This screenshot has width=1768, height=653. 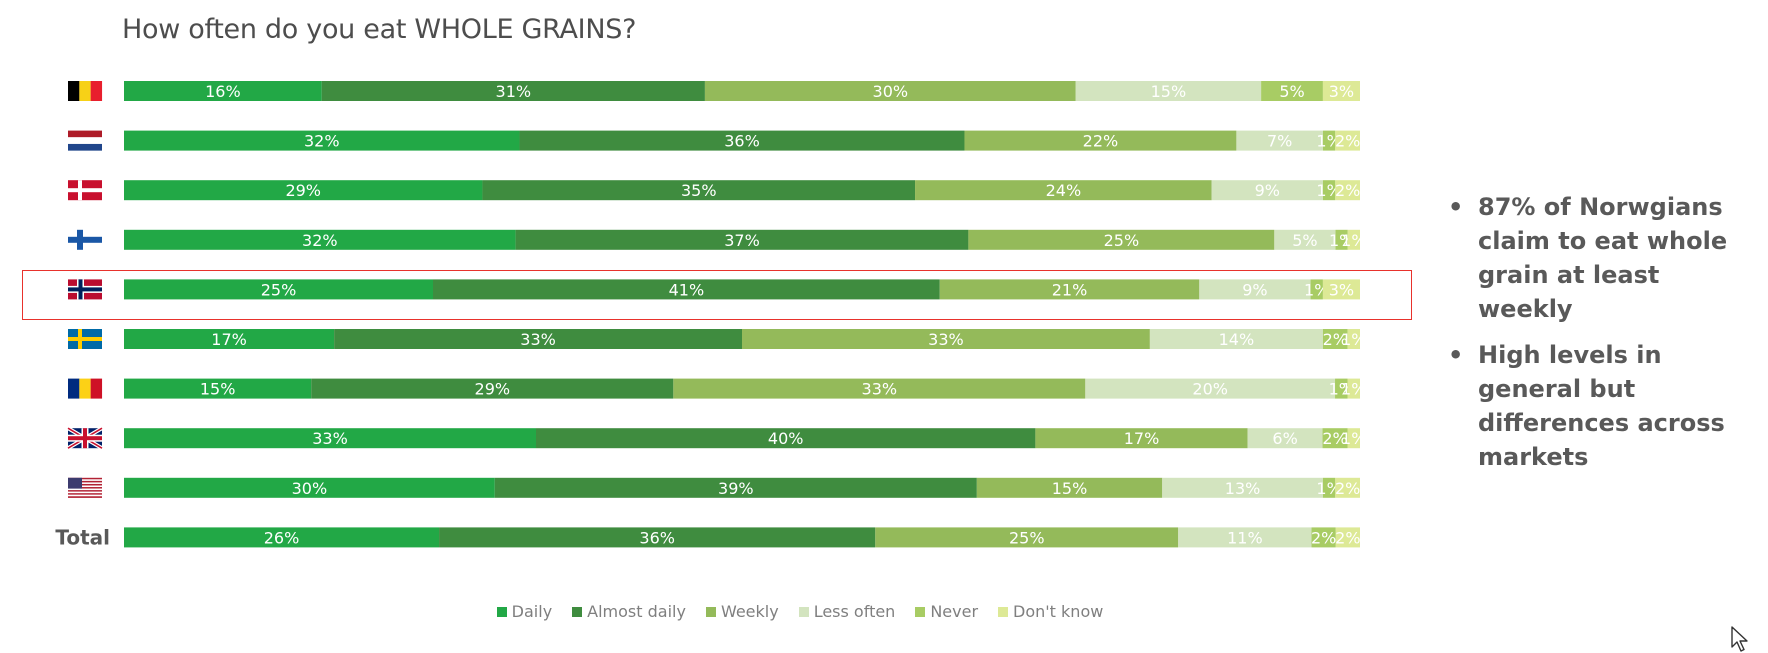 I want to click on data-label: 9%, so click(x=1254, y=289).